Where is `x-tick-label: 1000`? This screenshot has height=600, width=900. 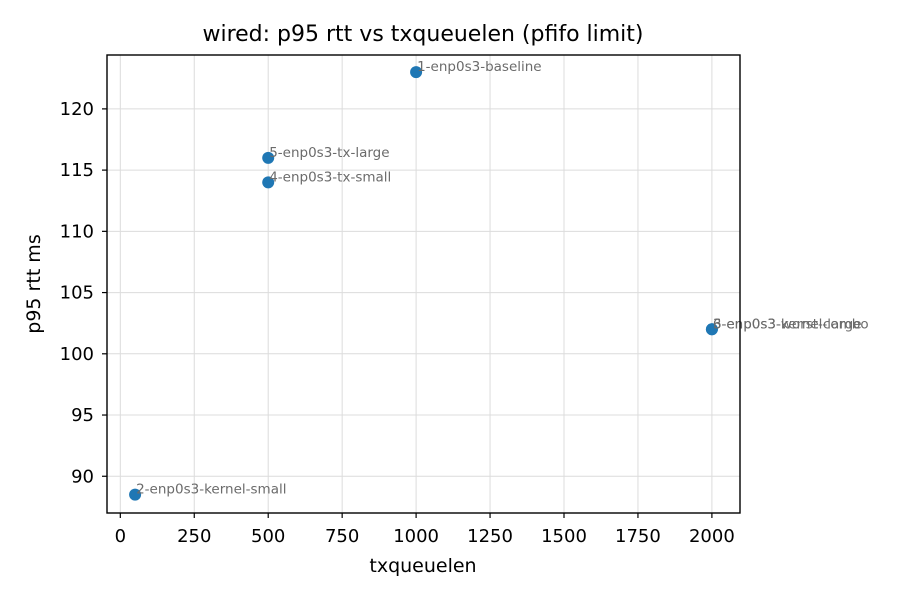
x-tick-label: 1000 is located at coordinates (416, 536).